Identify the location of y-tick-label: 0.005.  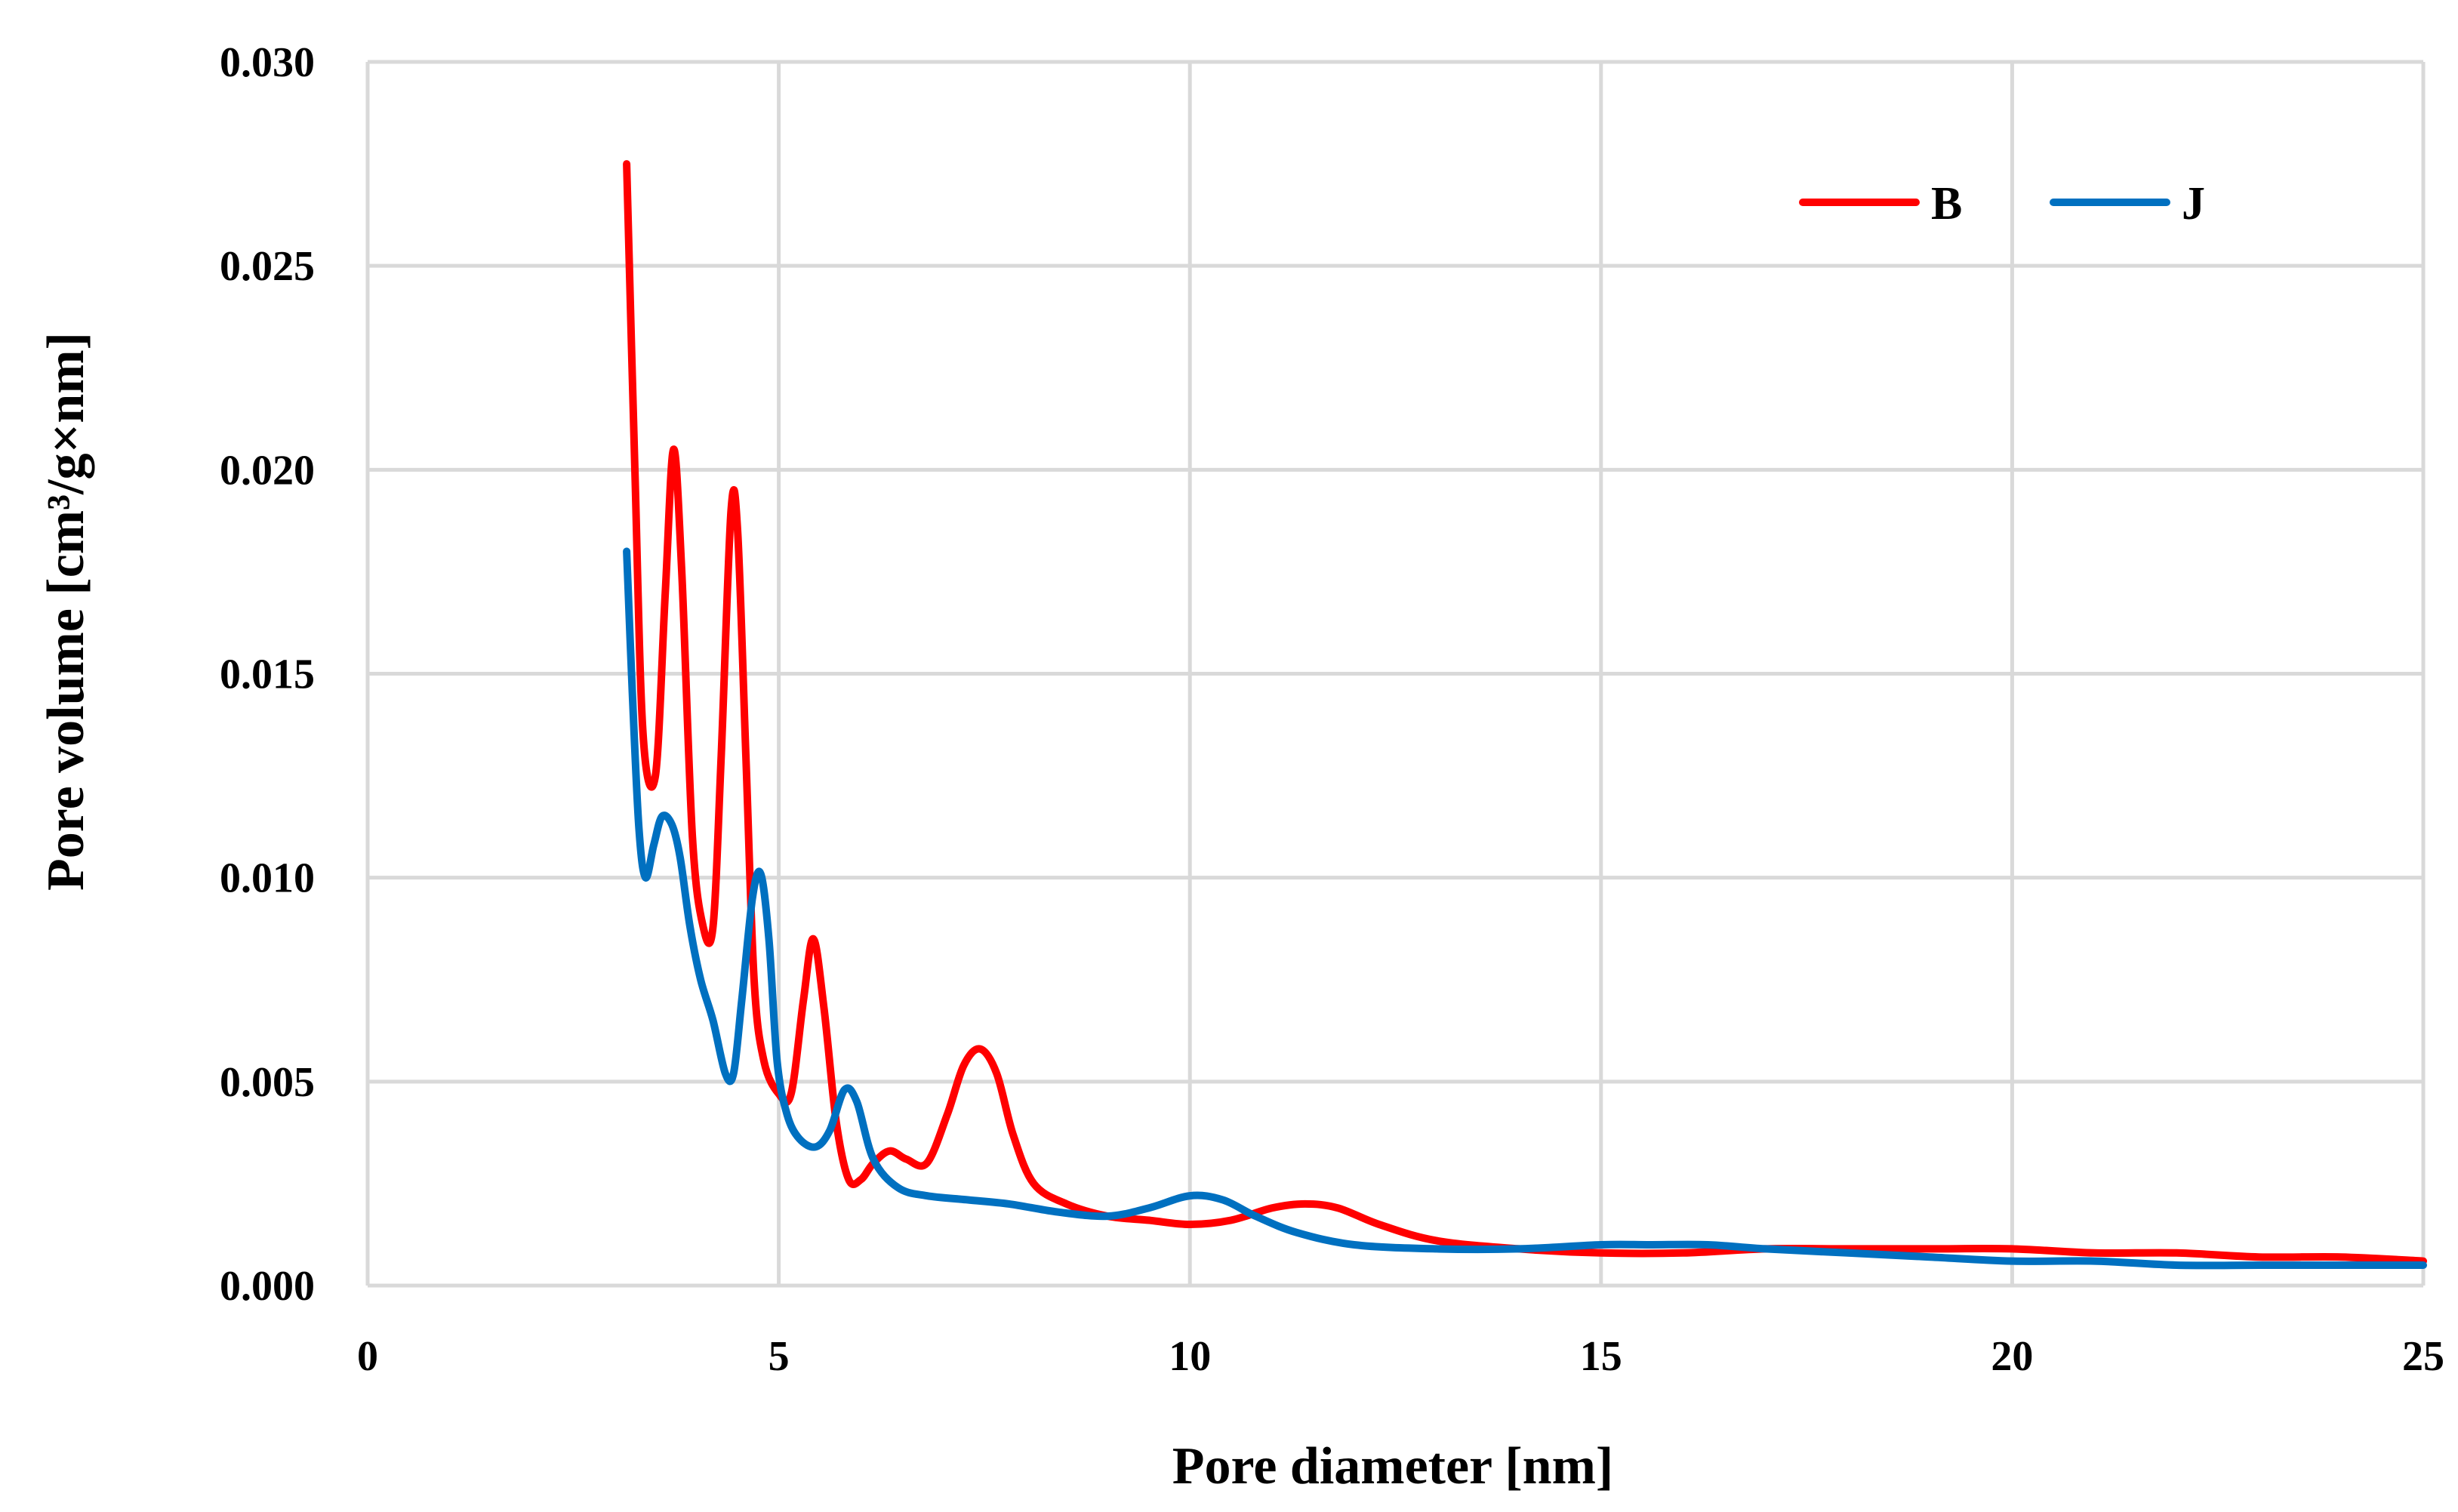
(267, 1082).